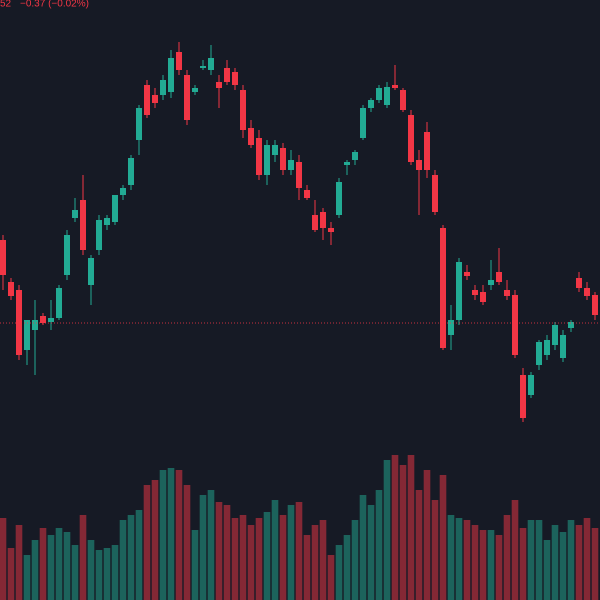 The image size is (600, 600). What do you see at coordinates (6, 5) in the screenshot?
I see `header-price: 52` at bounding box center [6, 5].